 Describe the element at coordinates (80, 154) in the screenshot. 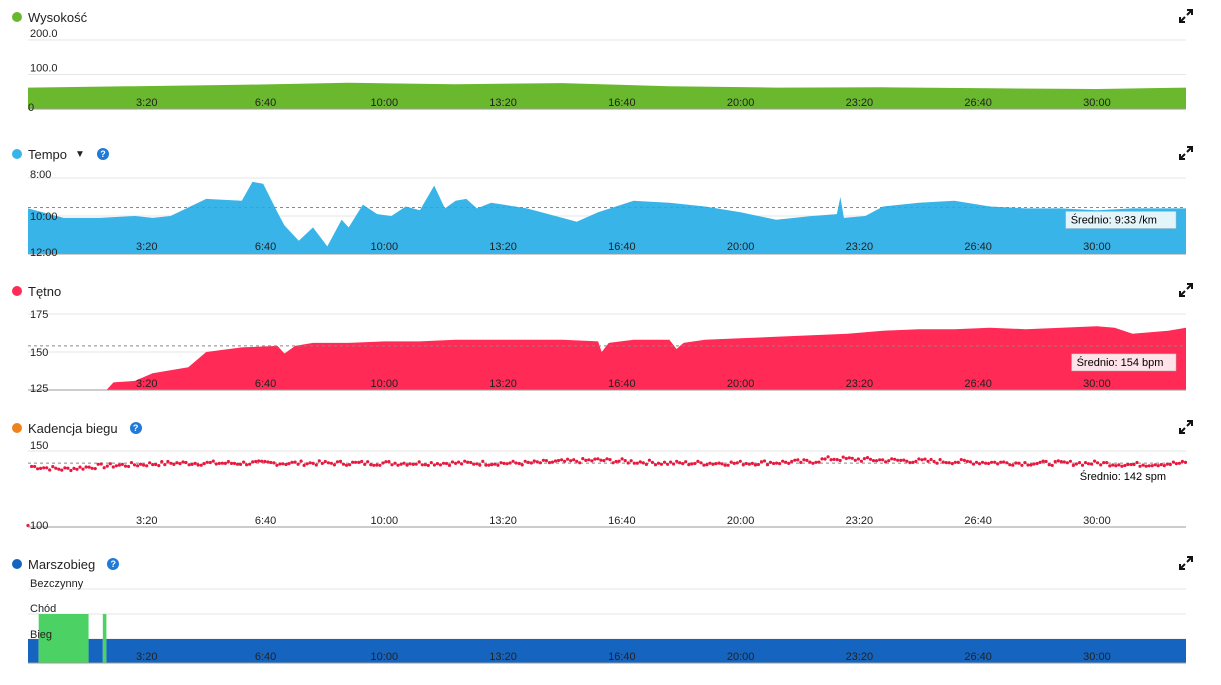

I see `chevron-down-icon: ▼` at that location.